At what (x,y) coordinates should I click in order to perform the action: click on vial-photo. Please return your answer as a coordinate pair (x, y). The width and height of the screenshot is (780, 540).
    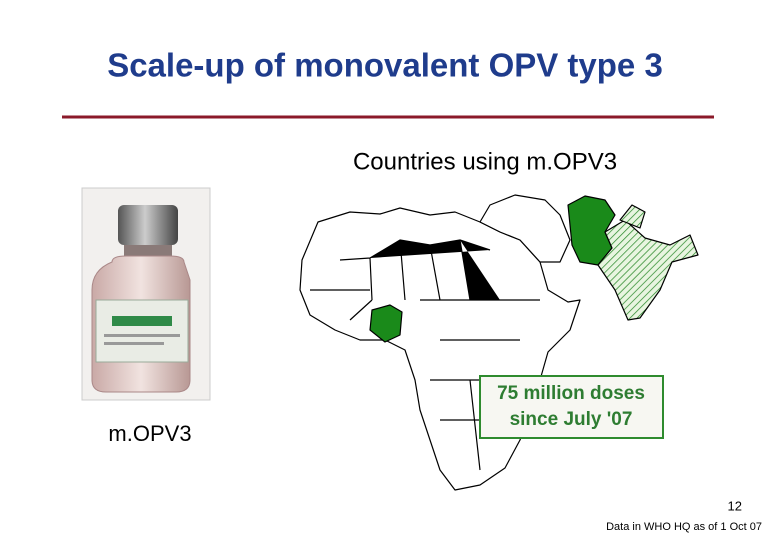
    Looking at the image, I should click on (146, 294).